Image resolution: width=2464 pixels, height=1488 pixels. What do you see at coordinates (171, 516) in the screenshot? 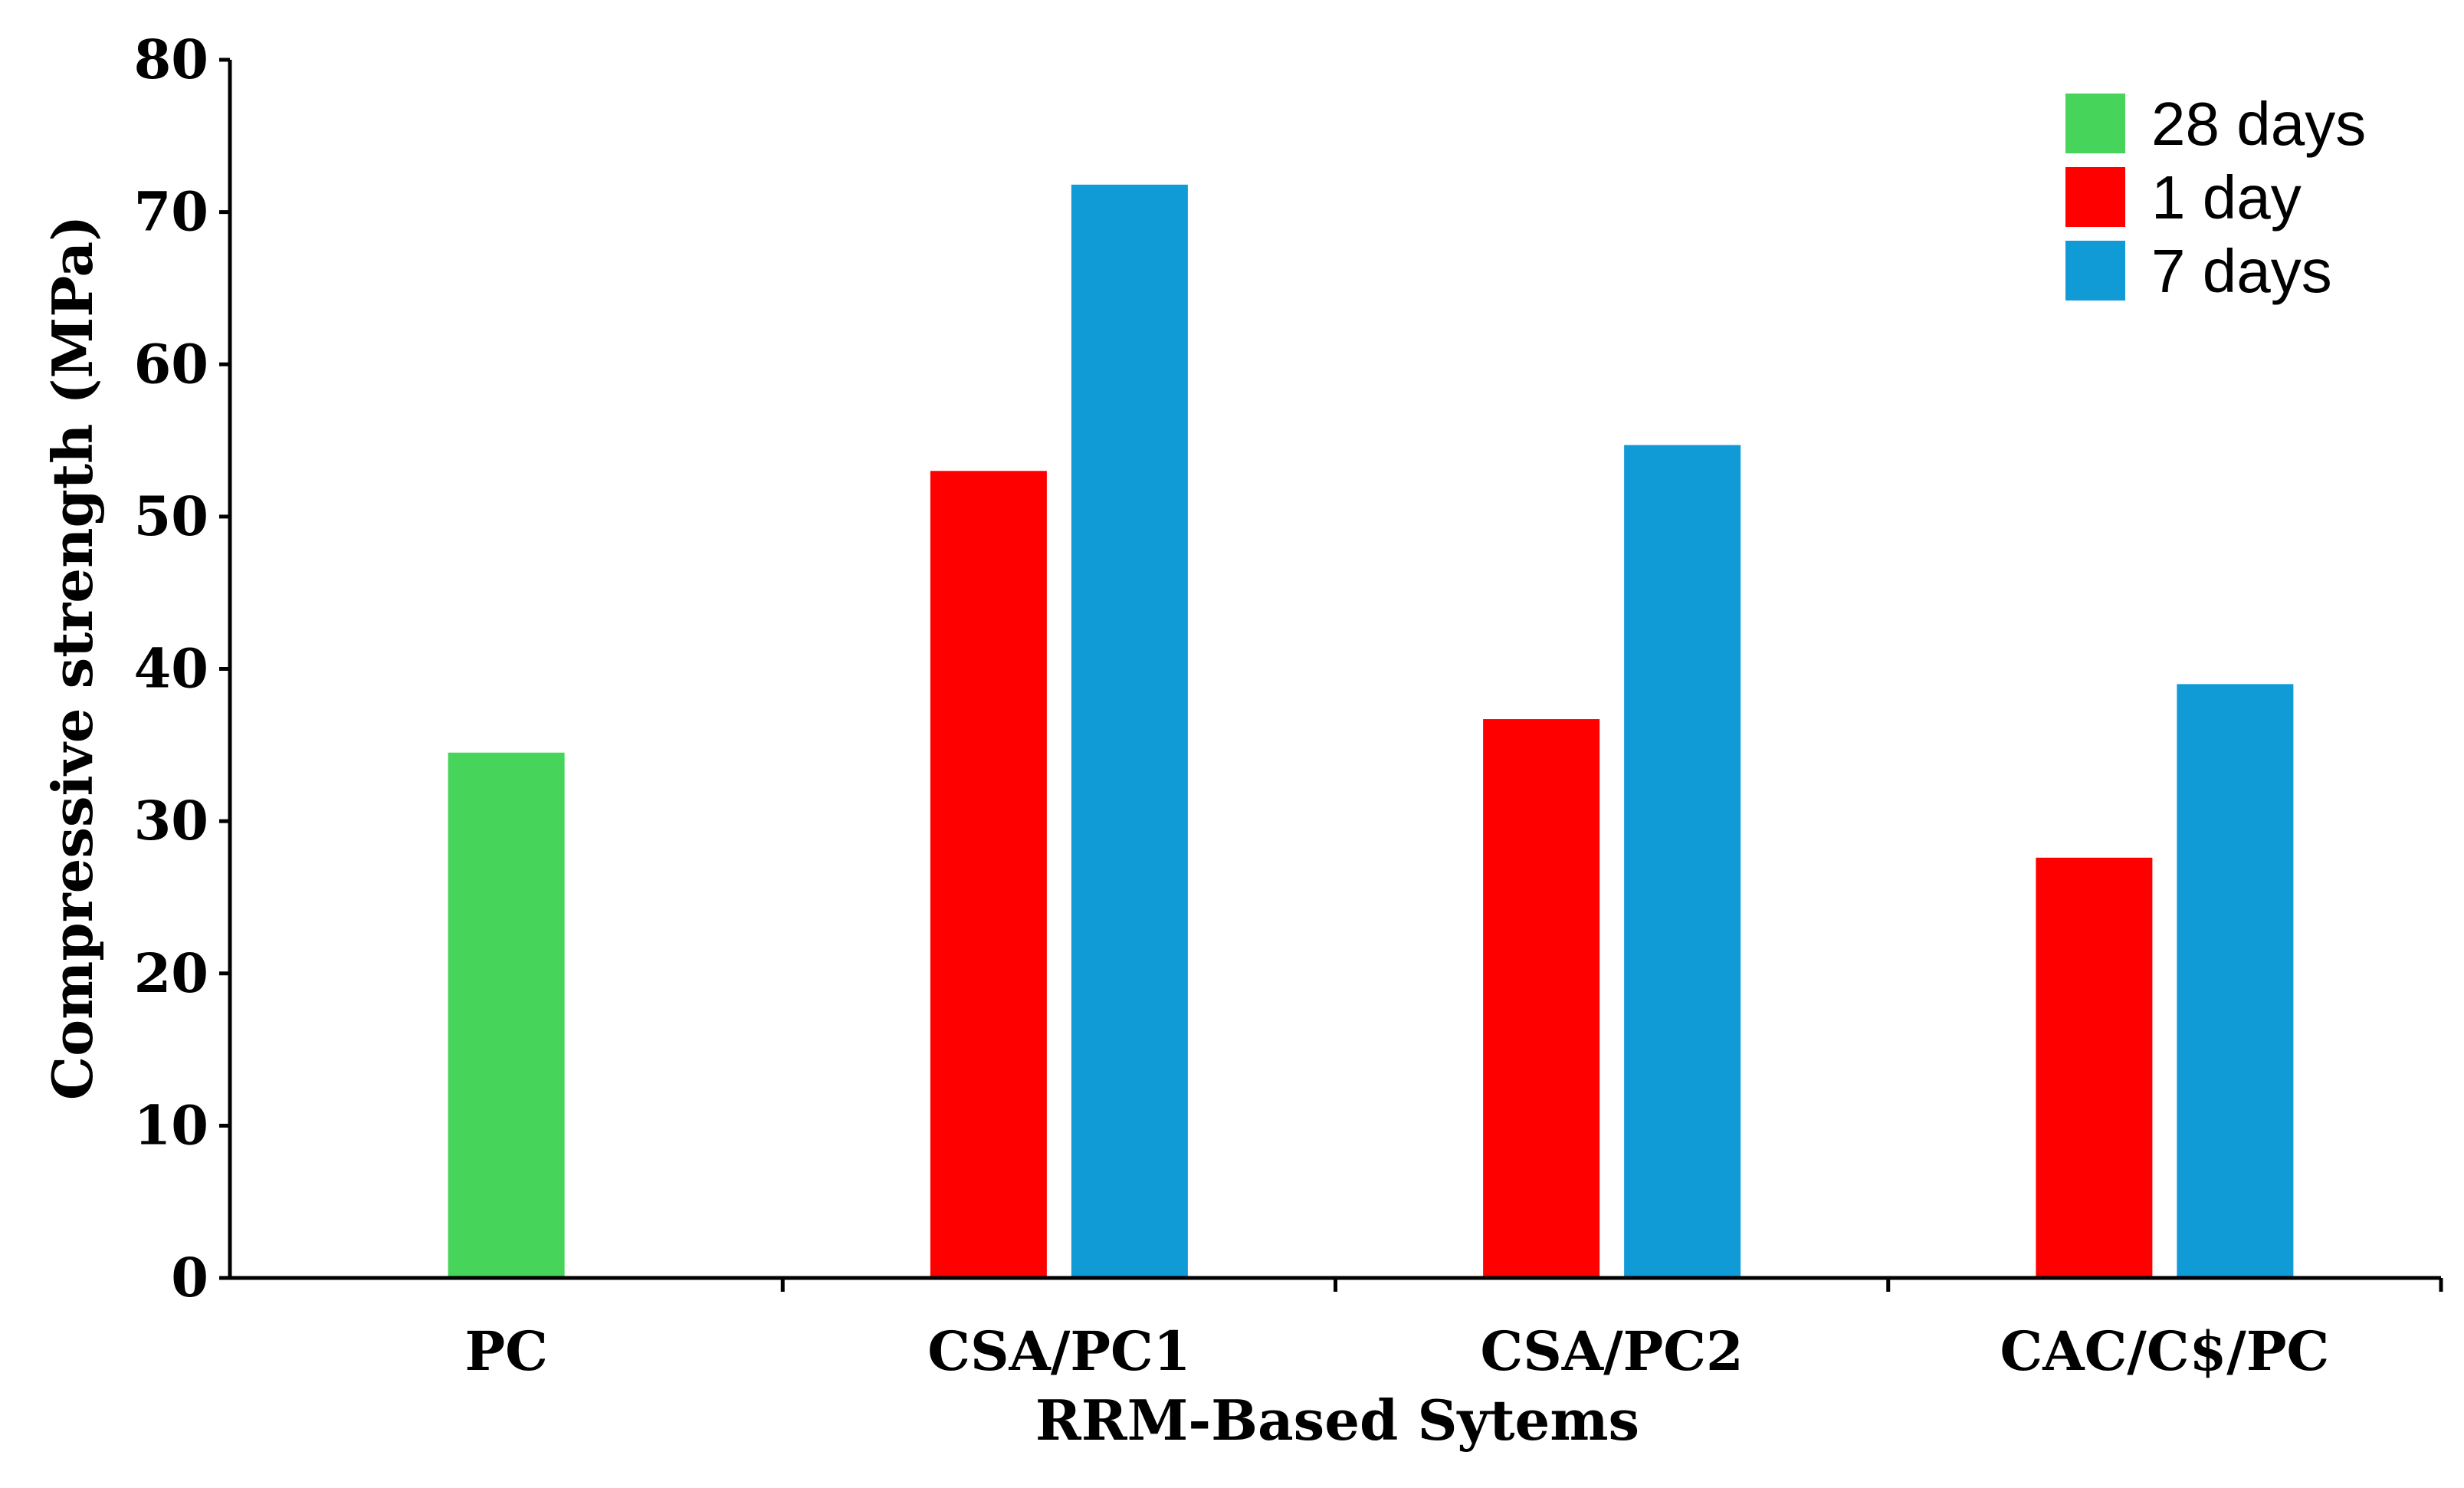
I see `y-tick-label: 50` at bounding box center [171, 516].